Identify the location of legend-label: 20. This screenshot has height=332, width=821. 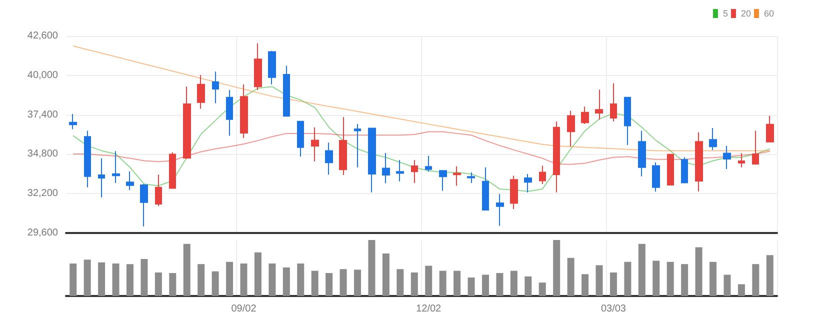
(745, 13).